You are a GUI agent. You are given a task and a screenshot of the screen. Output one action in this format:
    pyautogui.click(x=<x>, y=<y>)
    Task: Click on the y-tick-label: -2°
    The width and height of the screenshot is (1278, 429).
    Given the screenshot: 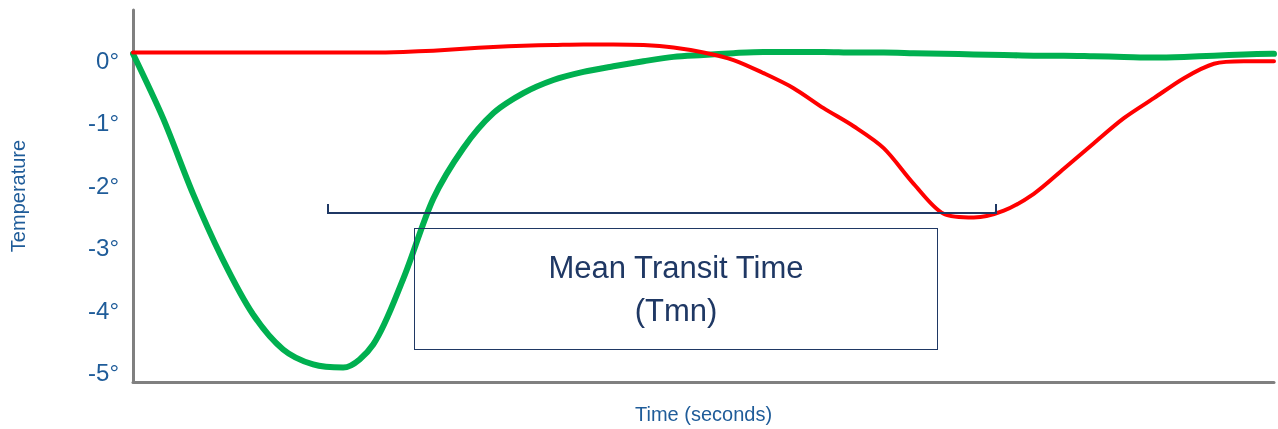 What is the action you would take?
    pyautogui.click(x=103, y=185)
    